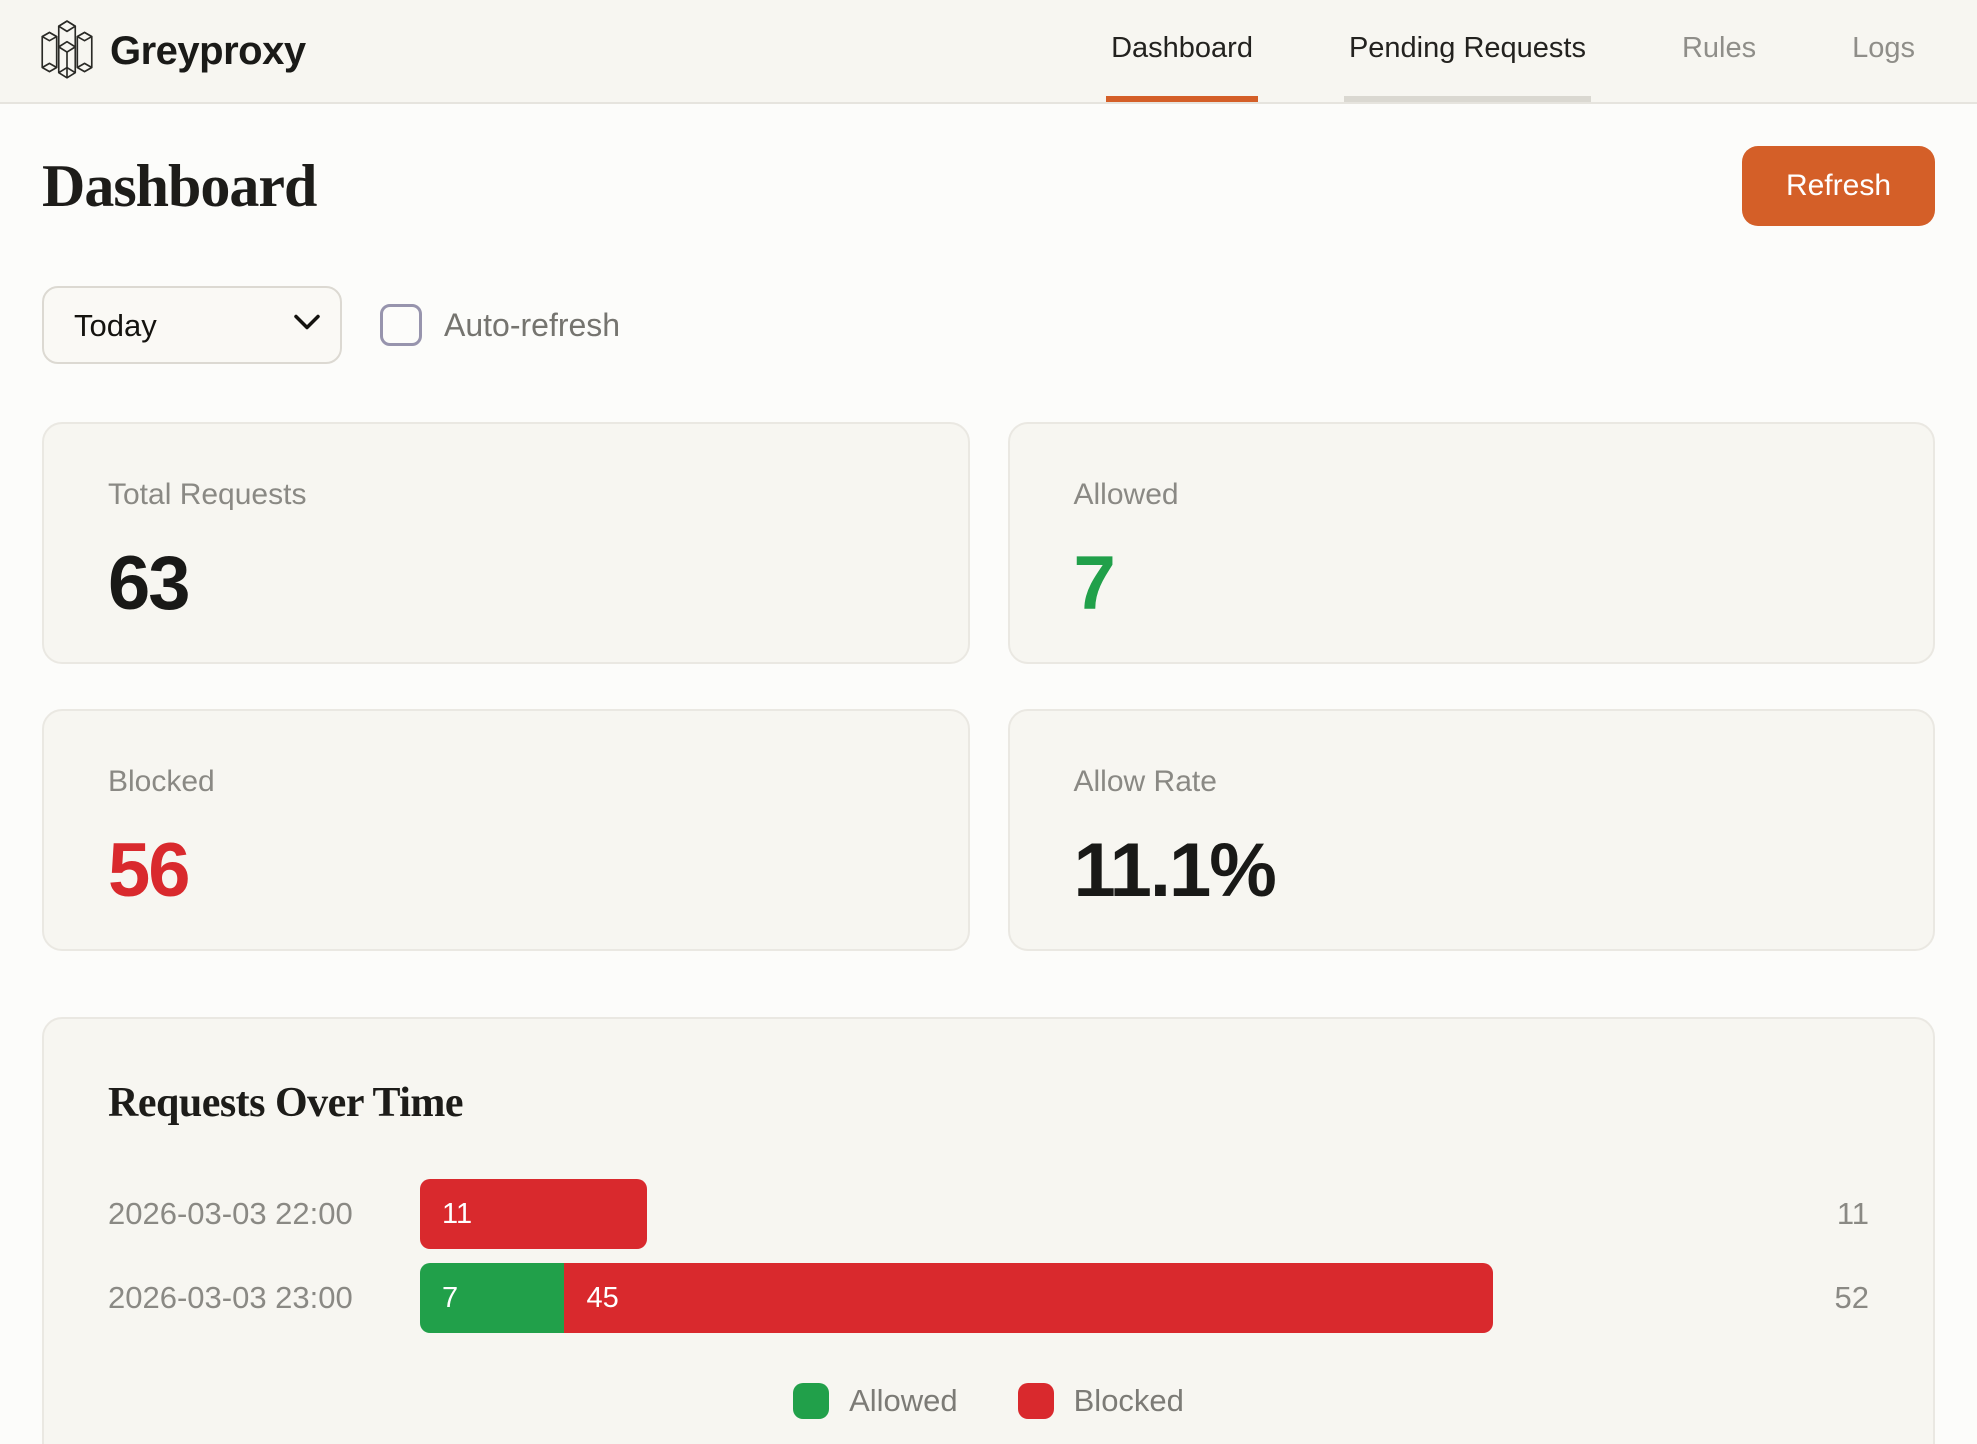  I want to click on crystal-pillars-icon, so click(67, 51).